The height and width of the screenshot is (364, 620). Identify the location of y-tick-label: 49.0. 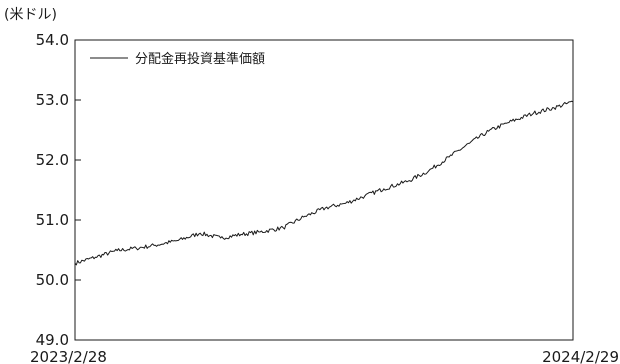
(52, 340).